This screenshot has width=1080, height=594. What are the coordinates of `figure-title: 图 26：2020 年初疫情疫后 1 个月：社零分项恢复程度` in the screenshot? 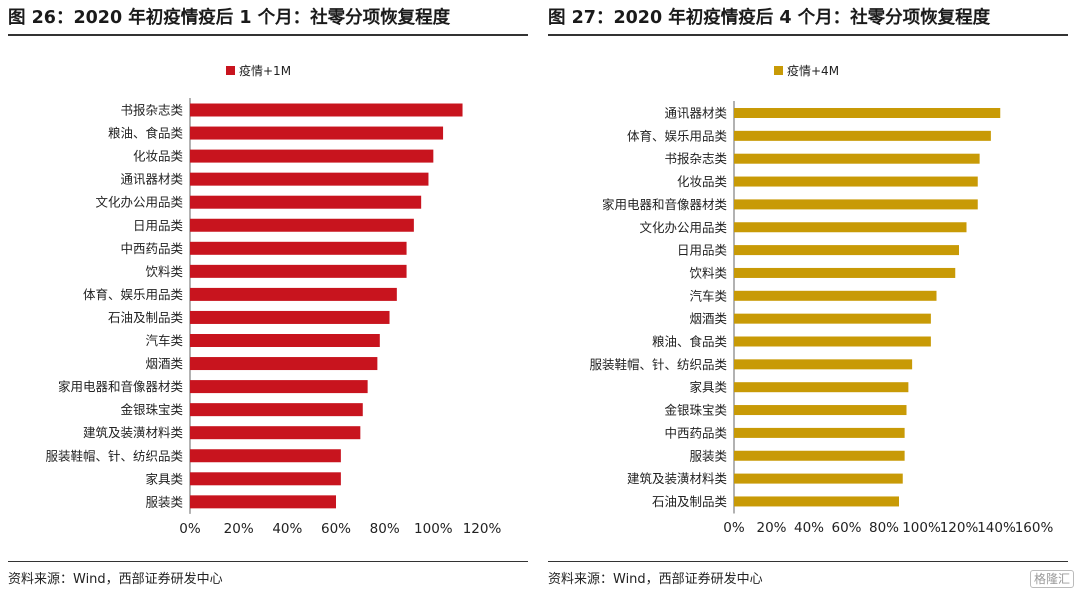 It's located at (229, 18).